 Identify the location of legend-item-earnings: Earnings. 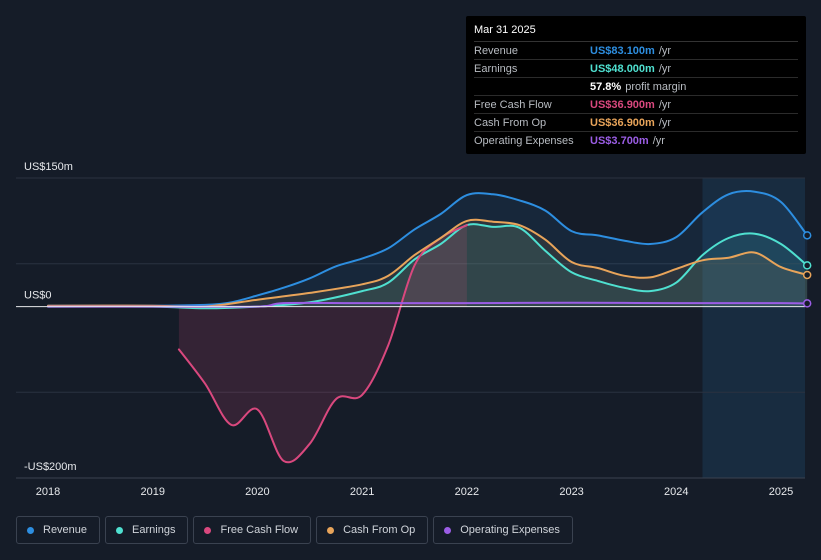
(147, 530).